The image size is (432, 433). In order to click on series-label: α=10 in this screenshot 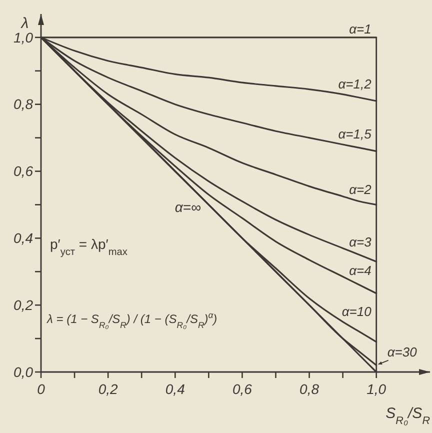, I will do `click(357, 311)`.